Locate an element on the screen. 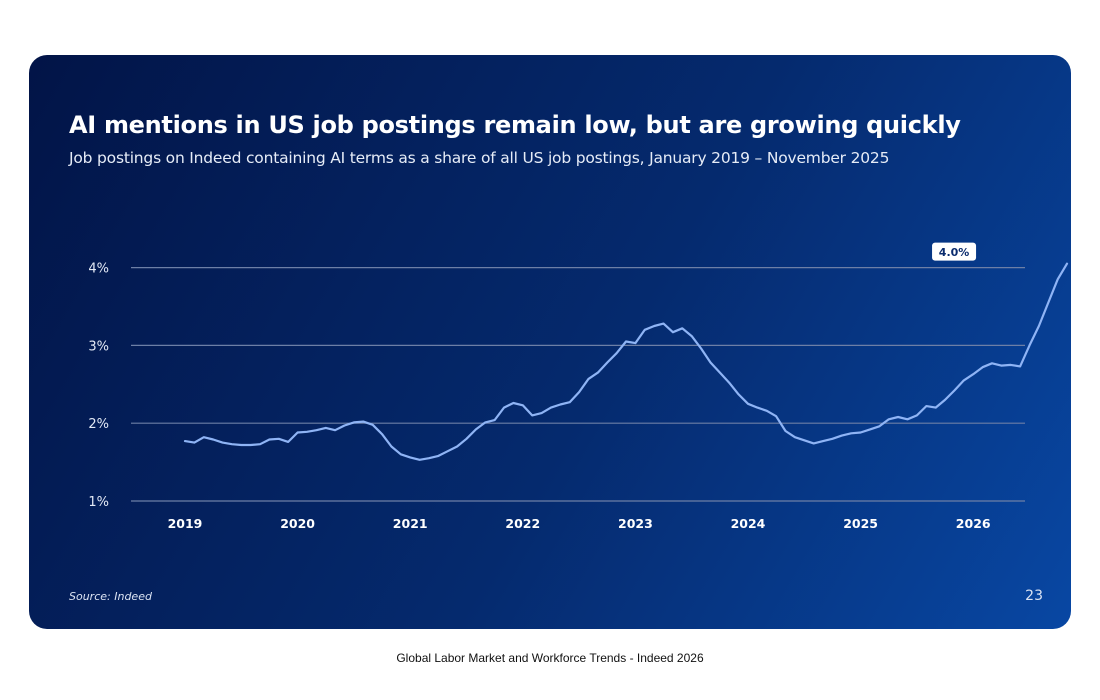 The height and width of the screenshot is (700, 1100). value-label-box is located at coordinates (954, 251).